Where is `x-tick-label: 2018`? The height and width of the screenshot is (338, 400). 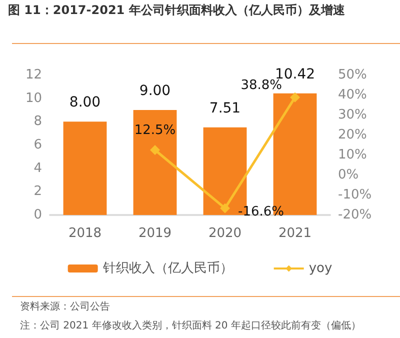
x-tick-label: 2018 is located at coordinates (85, 233).